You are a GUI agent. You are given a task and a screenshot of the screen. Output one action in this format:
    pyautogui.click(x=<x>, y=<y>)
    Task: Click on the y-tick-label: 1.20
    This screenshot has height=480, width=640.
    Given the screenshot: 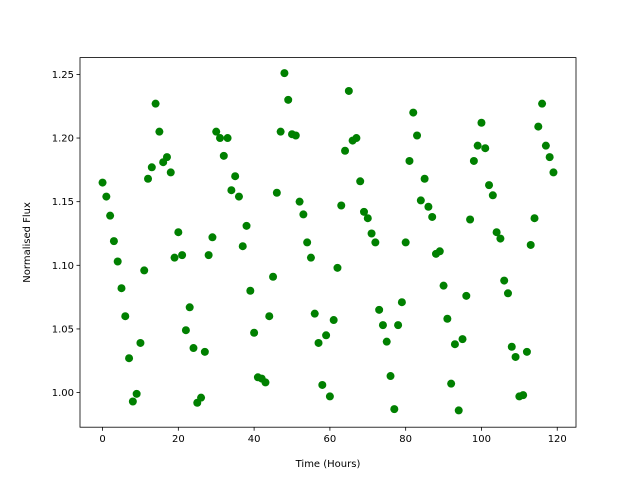 What is the action you would take?
    pyautogui.click(x=63, y=139)
    